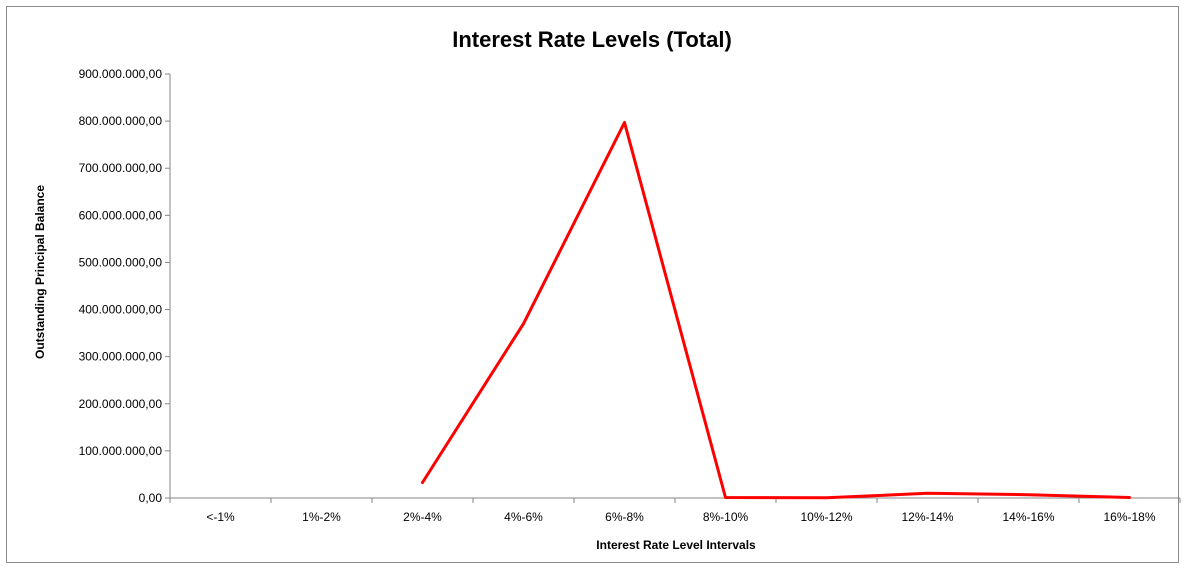 The image size is (1185, 570). Describe the element at coordinates (826, 517) in the screenshot. I see `x-tick-label: 10%-12%` at that location.